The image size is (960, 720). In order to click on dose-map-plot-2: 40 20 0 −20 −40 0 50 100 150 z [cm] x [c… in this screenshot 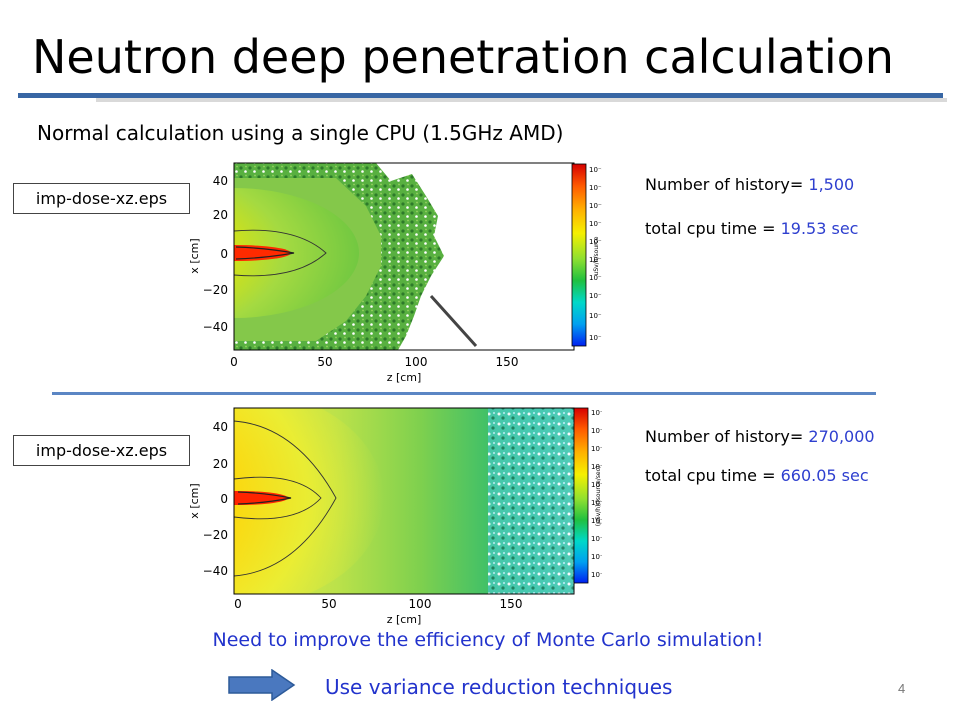, I will do `click(395, 516)`.